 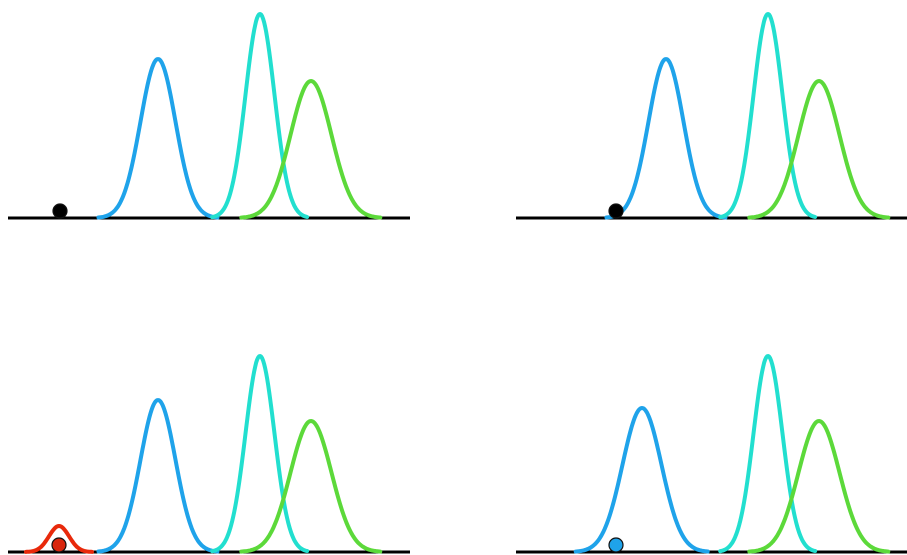 I want to click on red-gaussian-curve, so click(x=59, y=539).